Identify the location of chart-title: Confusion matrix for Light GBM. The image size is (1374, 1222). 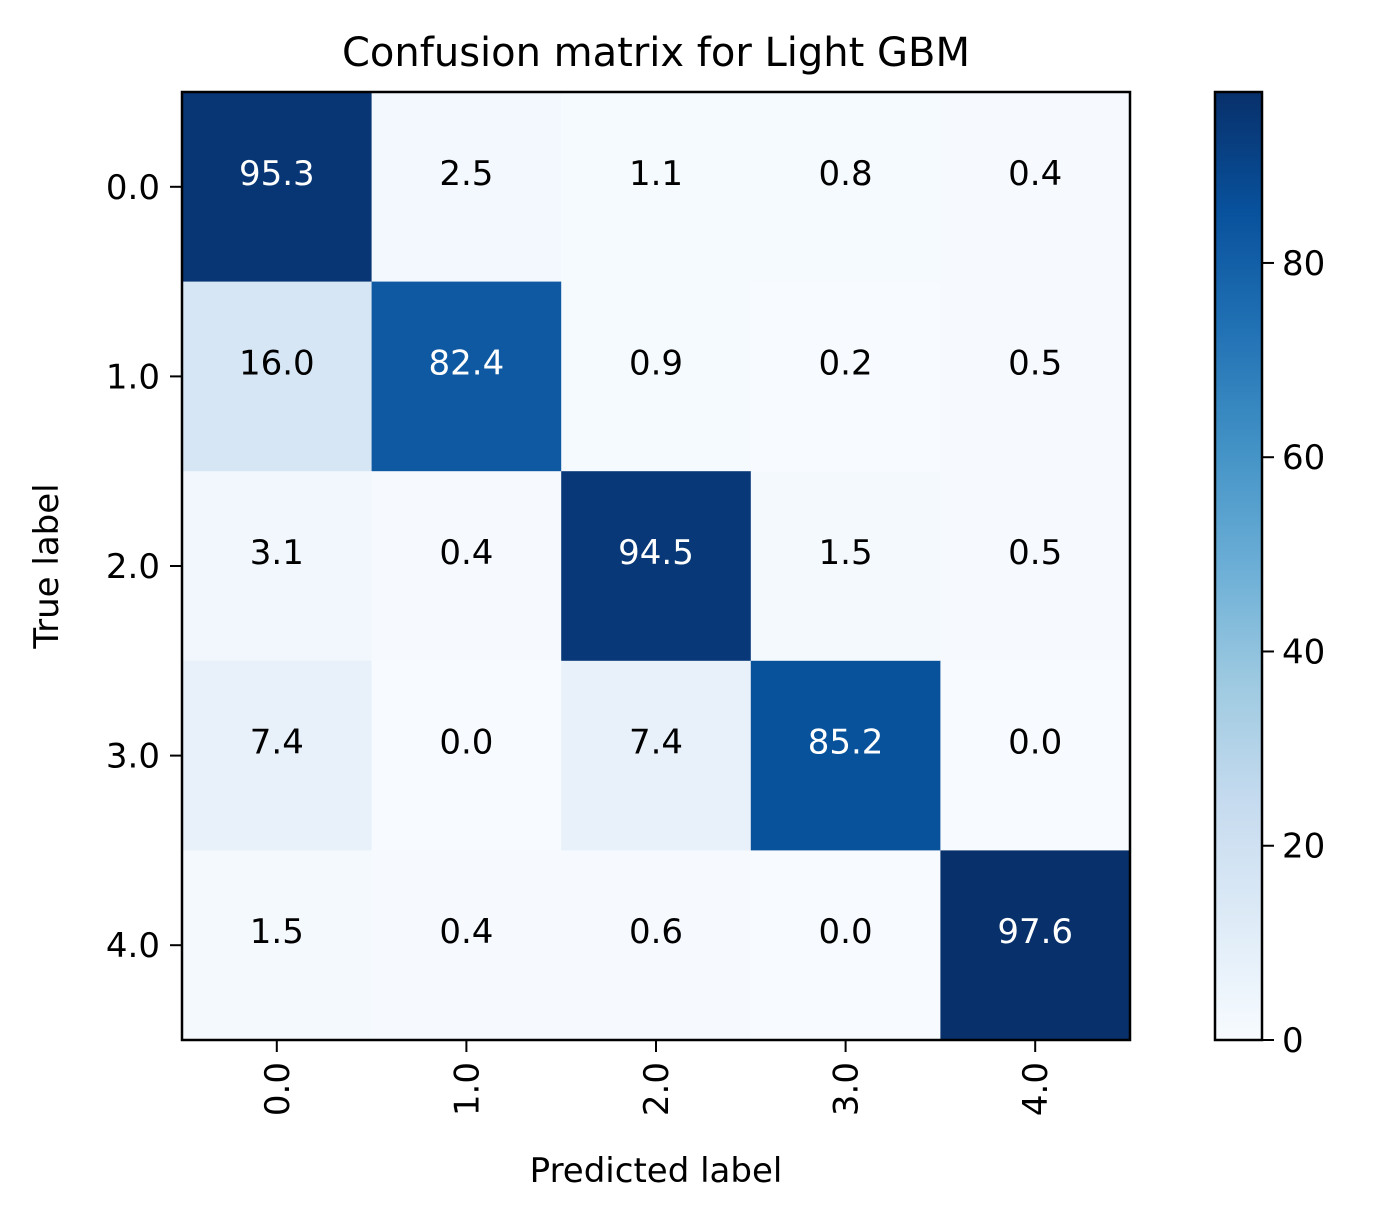
(656, 53).